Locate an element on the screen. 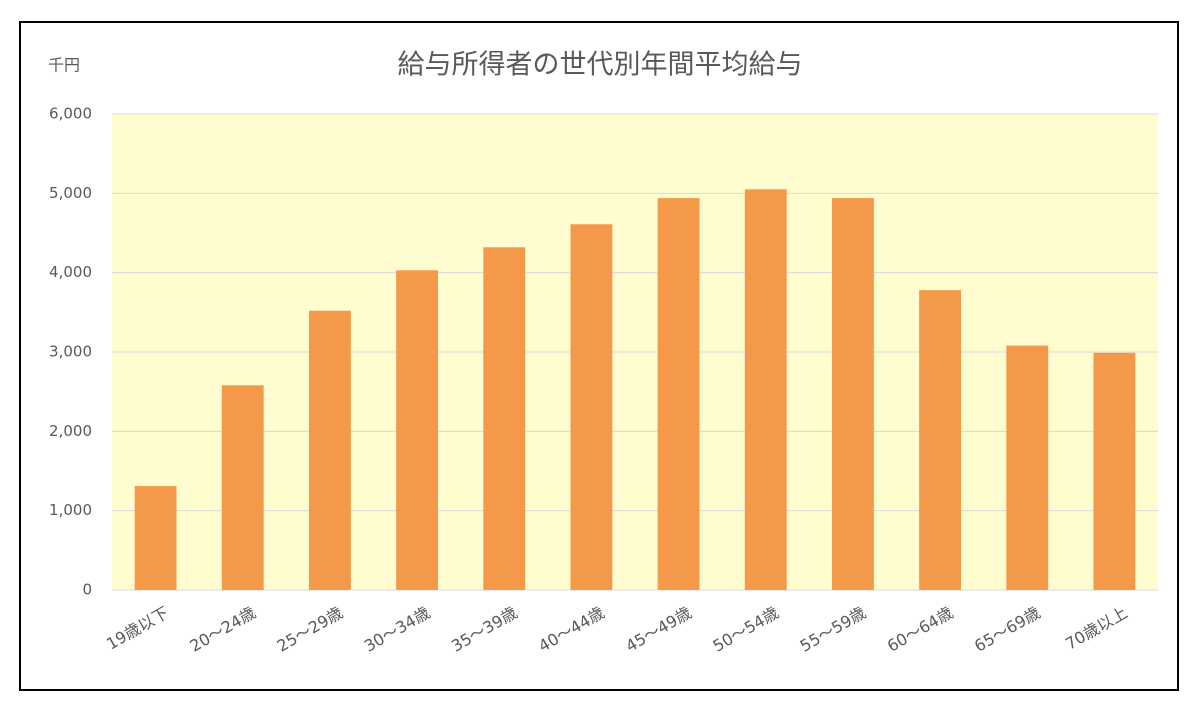 The height and width of the screenshot is (716, 1200). y-tick-label: 4,000 is located at coordinates (70, 272).